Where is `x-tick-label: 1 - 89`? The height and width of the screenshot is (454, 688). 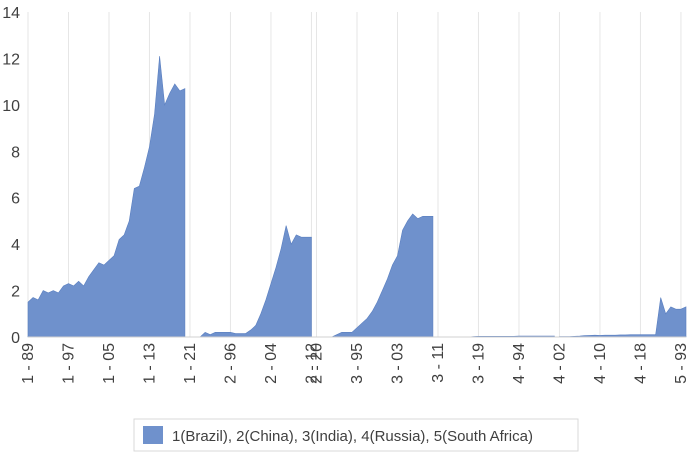 x-tick-label: 1 - 89 is located at coordinates (28, 363).